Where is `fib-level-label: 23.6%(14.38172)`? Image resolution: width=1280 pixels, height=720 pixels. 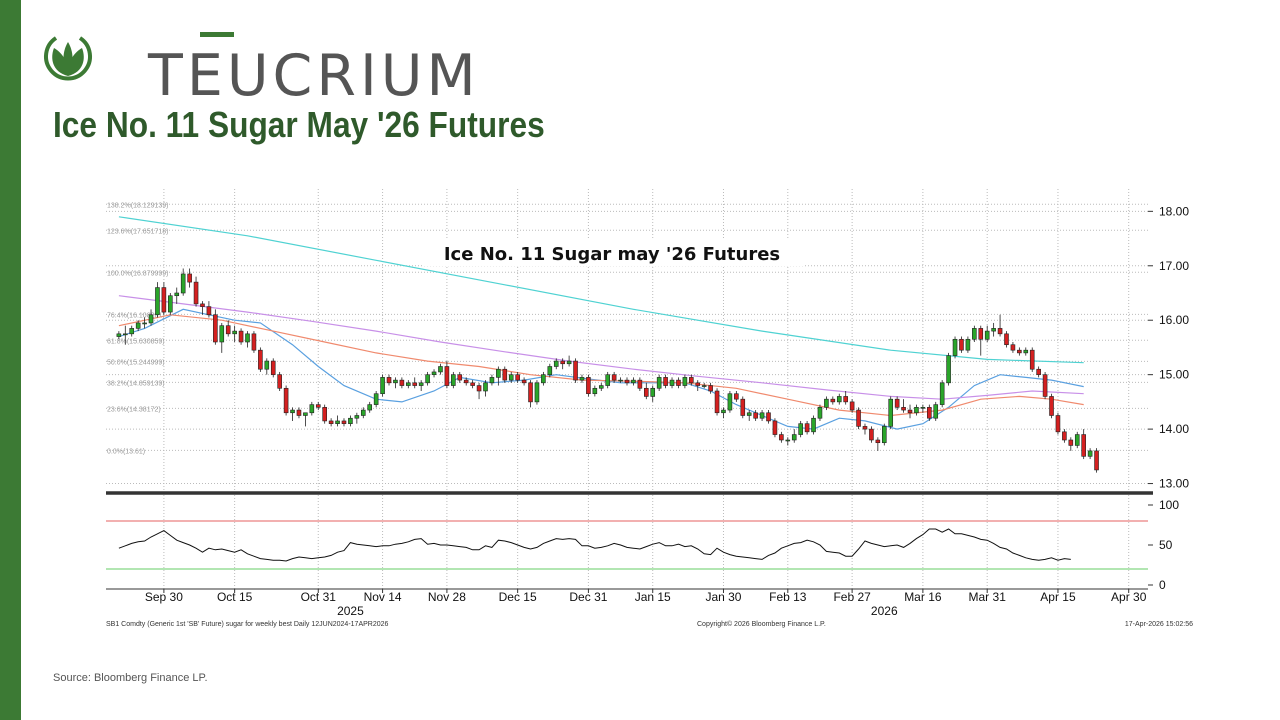
fib-level-label: 23.6%(14.38172) is located at coordinates (134, 409).